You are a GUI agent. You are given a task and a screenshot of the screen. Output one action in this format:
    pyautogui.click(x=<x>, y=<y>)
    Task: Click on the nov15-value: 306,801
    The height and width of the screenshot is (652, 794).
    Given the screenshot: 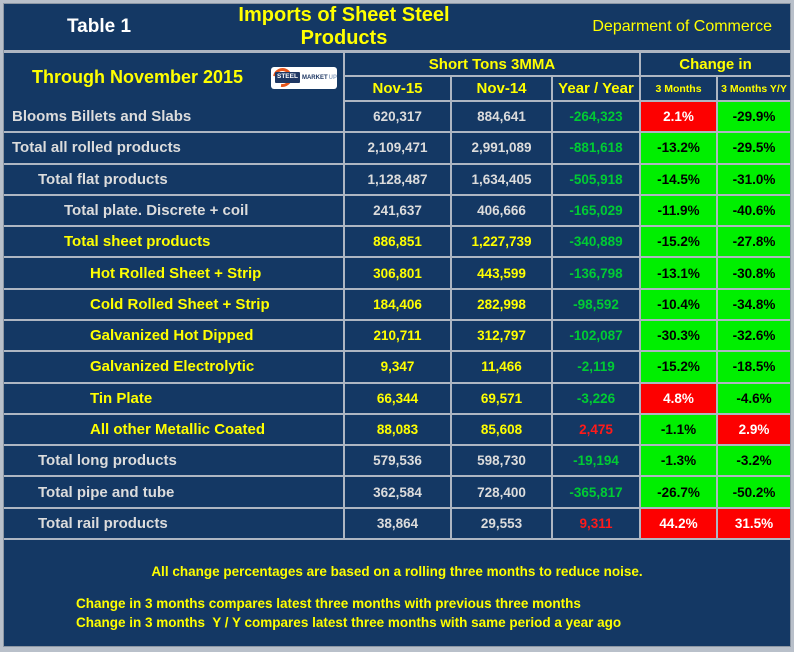 What is the action you would take?
    pyautogui.click(x=398, y=273)
    